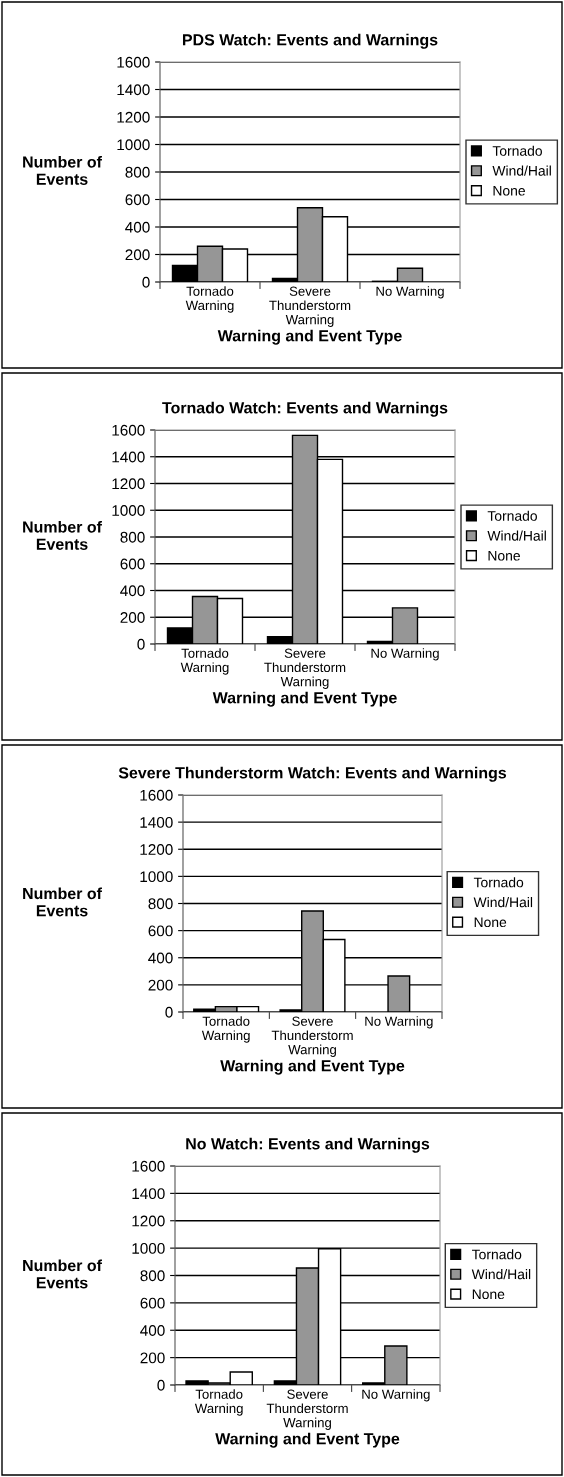 The height and width of the screenshot is (1477, 564). I want to click on chart-title: PDS Watch: Events and Warnings, so click(310, 41).